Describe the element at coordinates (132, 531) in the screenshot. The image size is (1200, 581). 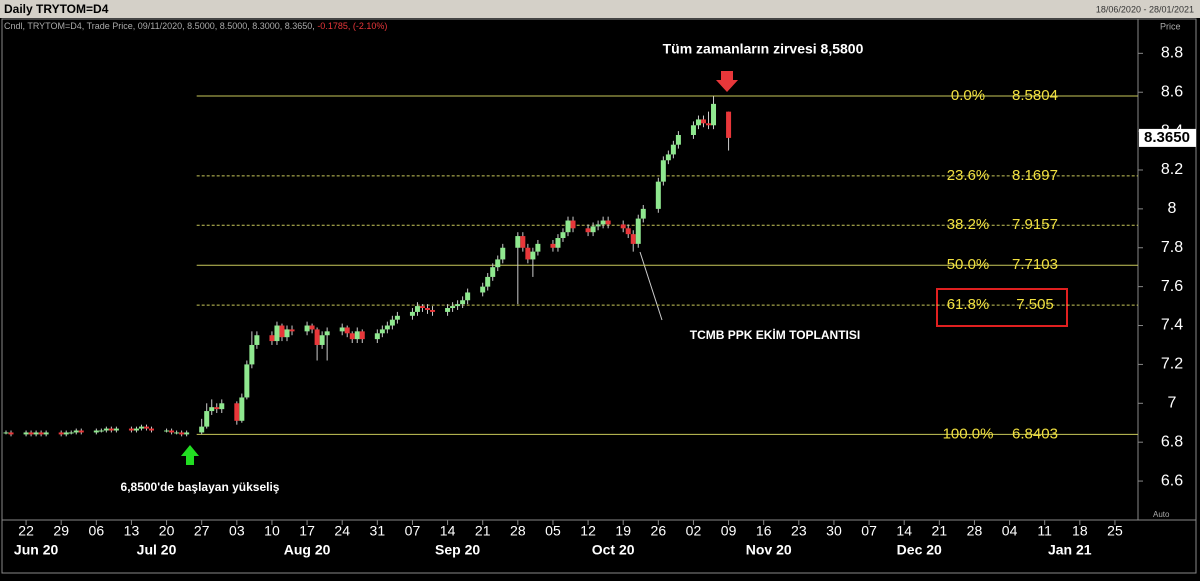
I see `x-tick-label: 13` at that location.